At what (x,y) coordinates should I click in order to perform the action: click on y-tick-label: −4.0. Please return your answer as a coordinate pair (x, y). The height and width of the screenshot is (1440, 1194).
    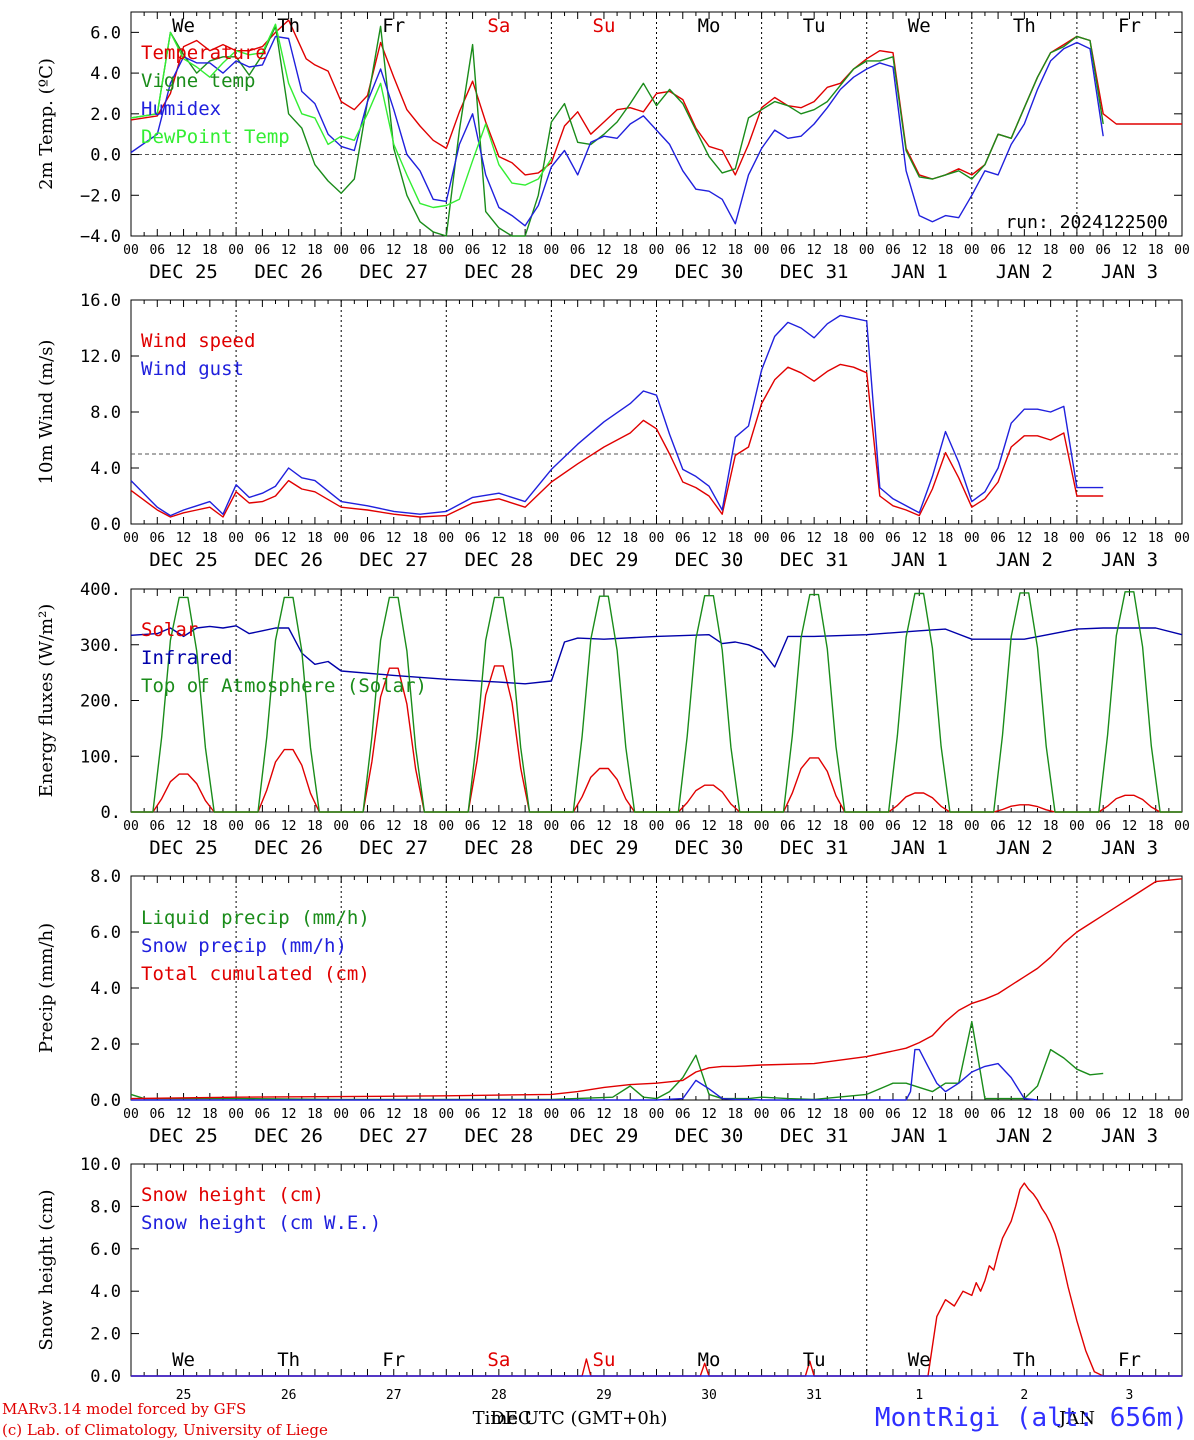
    Looking at the image, I should click on (100, 237).